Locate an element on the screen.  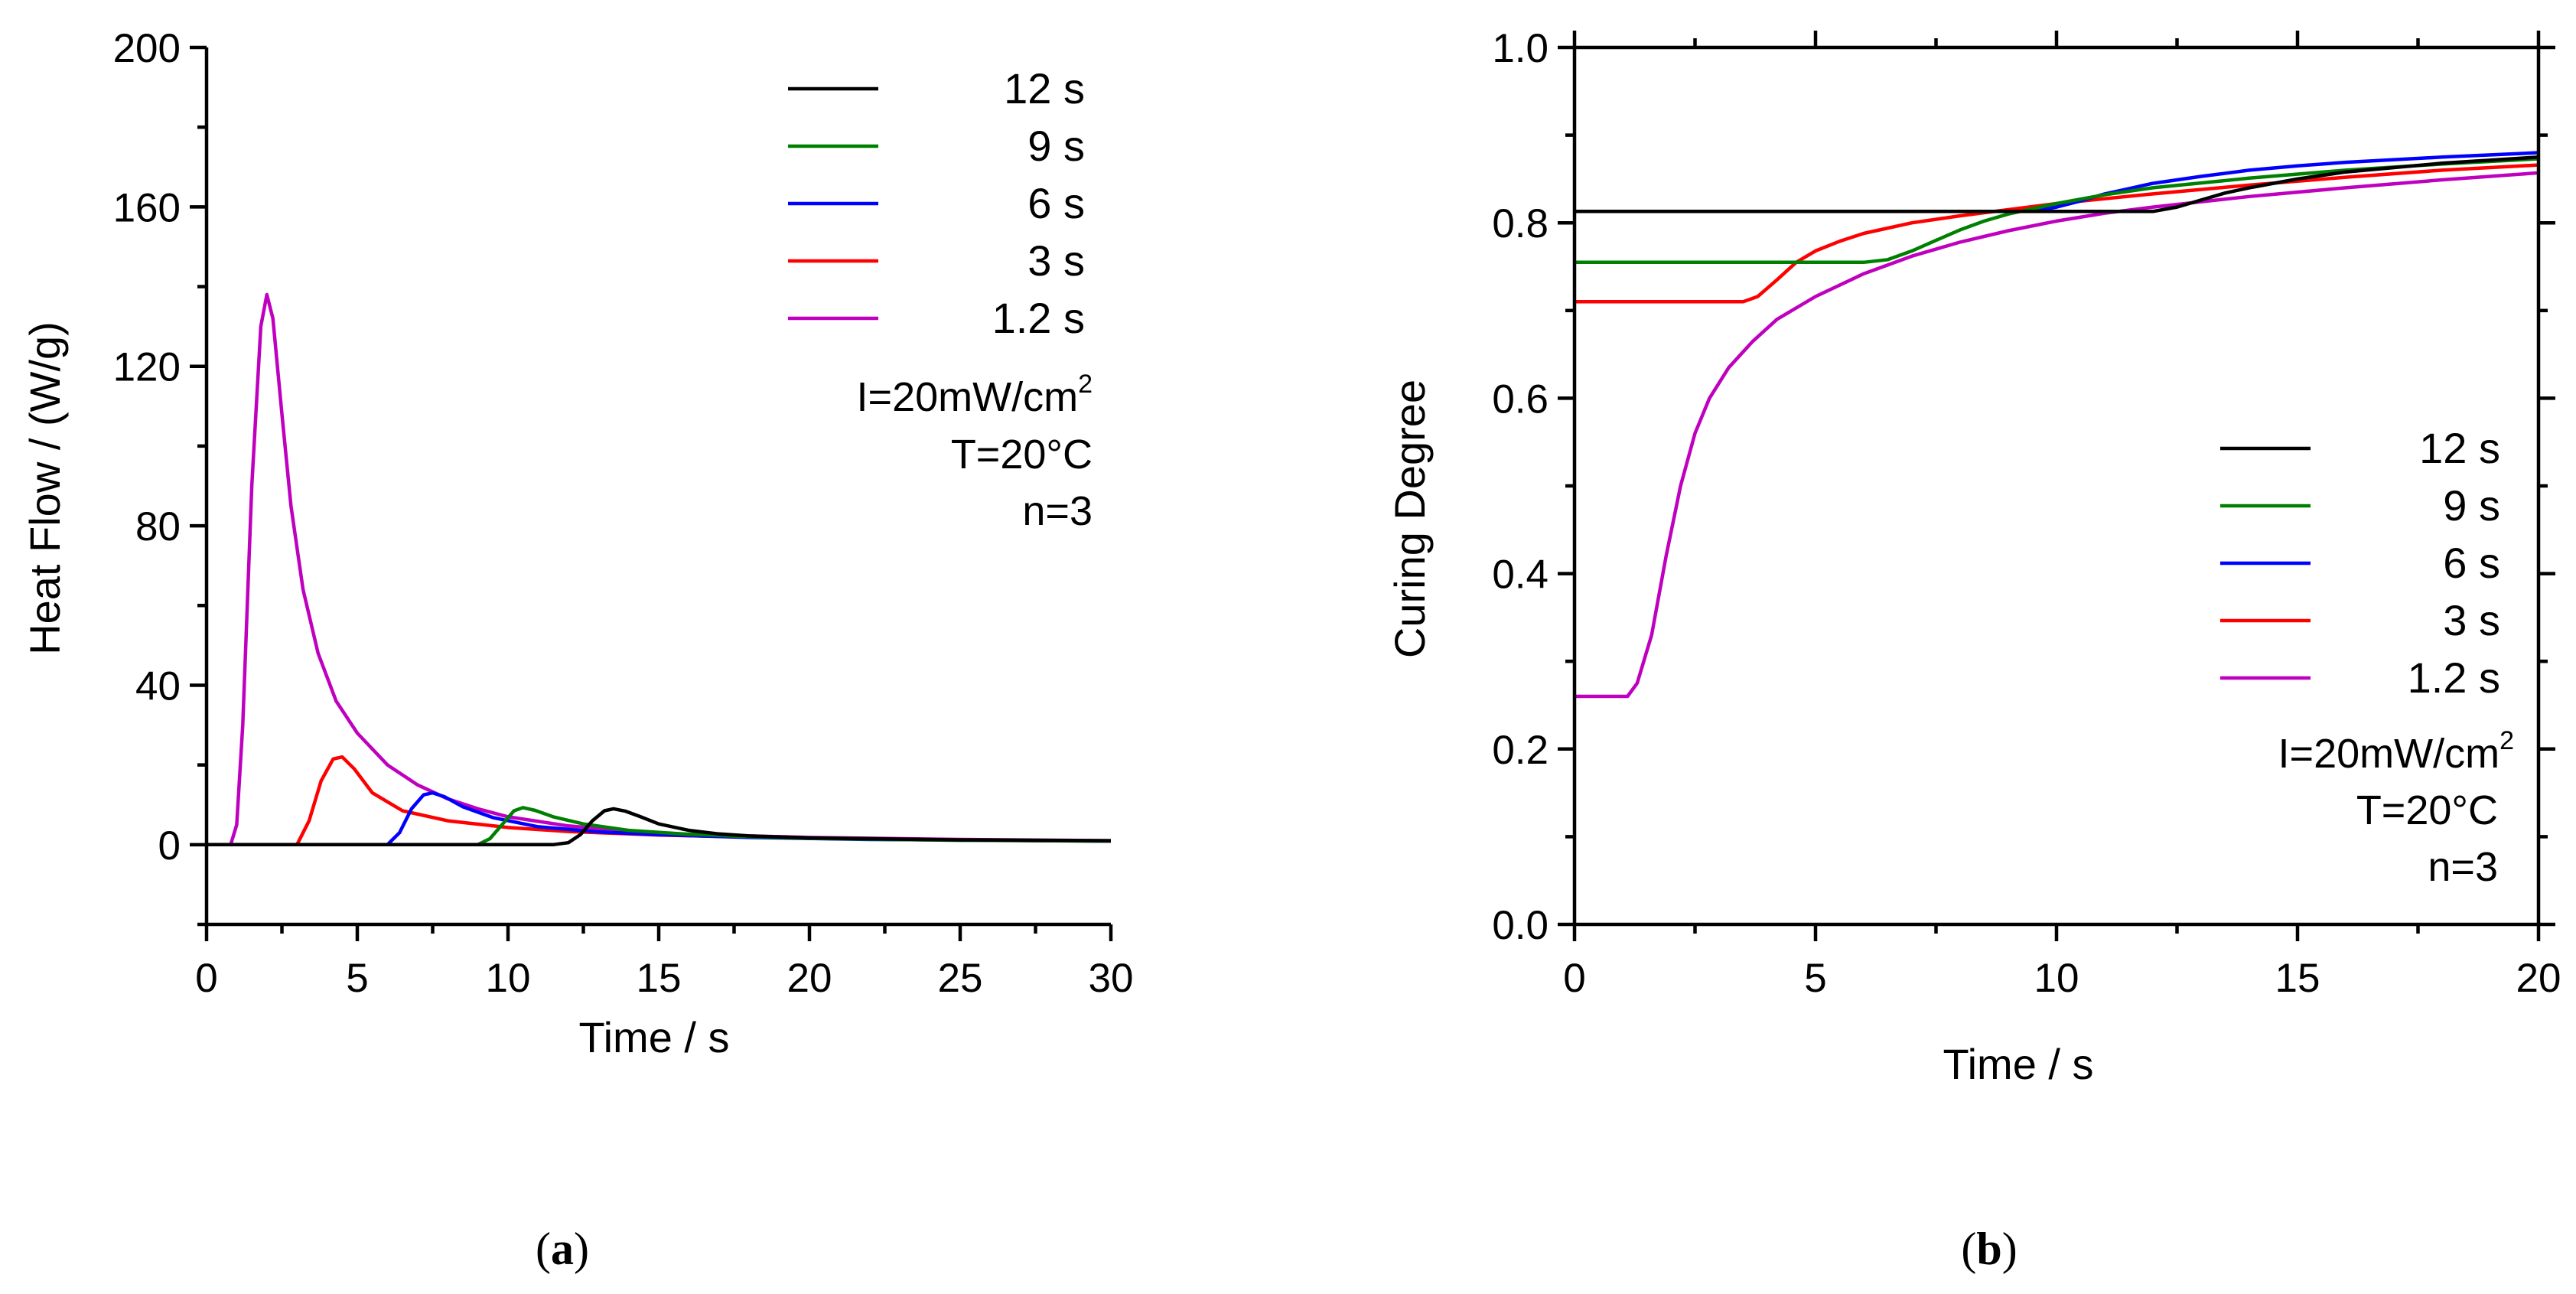
n-annotation-a: n=3 is located at coordinates (1058, 511).